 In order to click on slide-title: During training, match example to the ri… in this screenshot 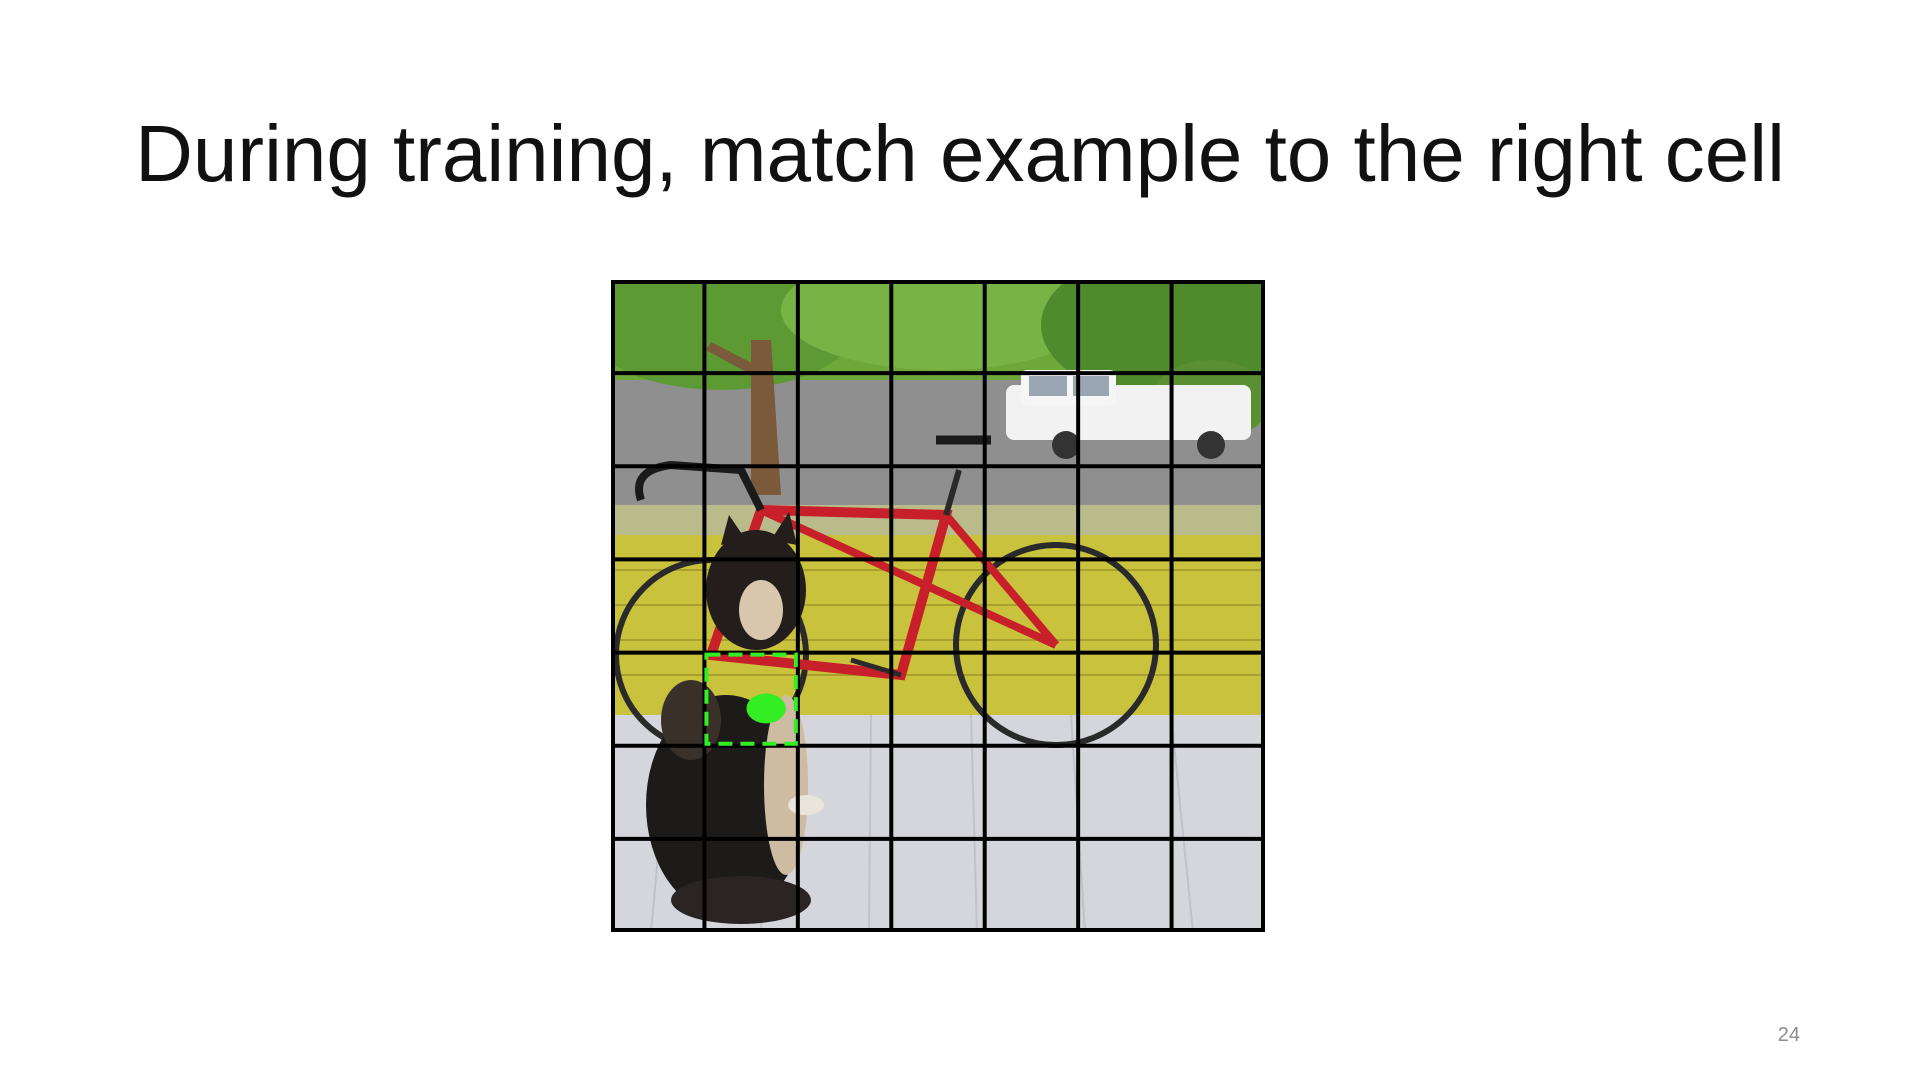, I will do `click(960, 153)`.